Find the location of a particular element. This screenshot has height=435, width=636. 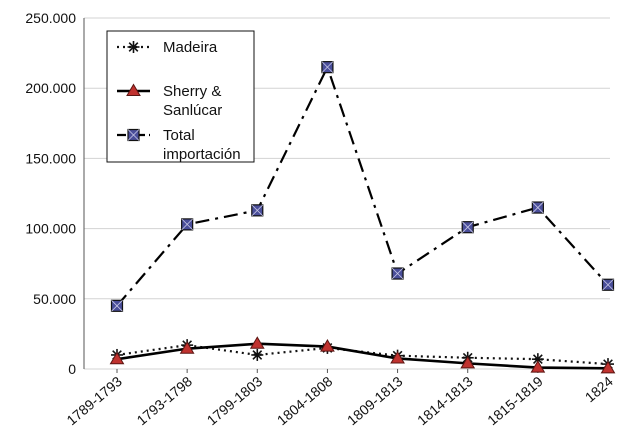

legend: Madeira Sherry & Sanlúcar Total importación is located at coordinates (180, 96).